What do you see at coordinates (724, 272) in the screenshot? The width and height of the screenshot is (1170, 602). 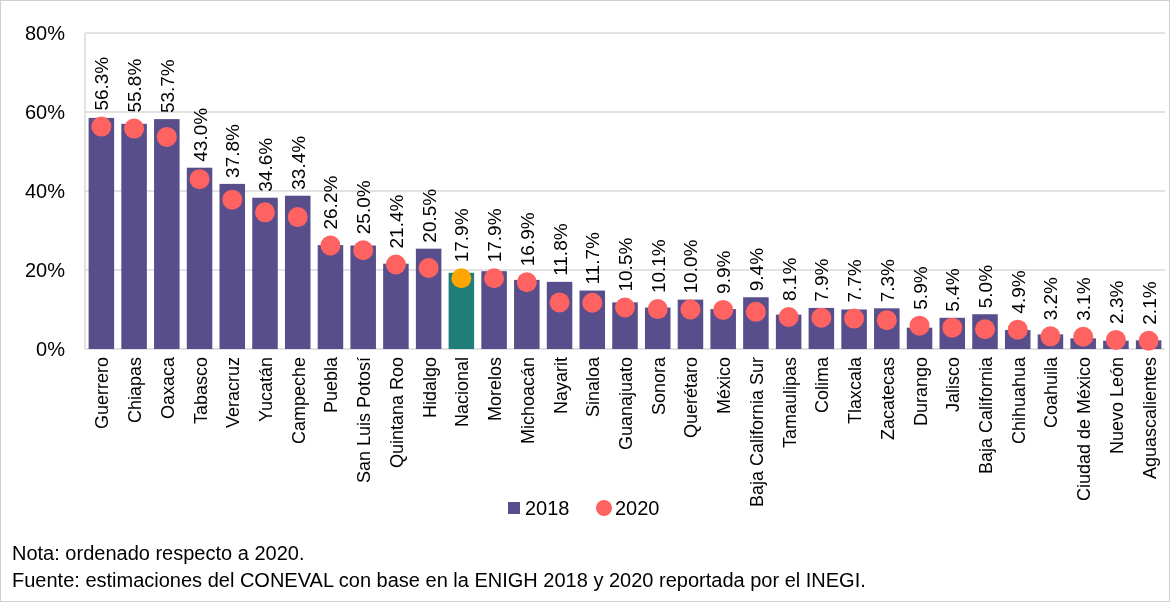 I see `data-label: 9.9%` at bounding box center [724, 272].